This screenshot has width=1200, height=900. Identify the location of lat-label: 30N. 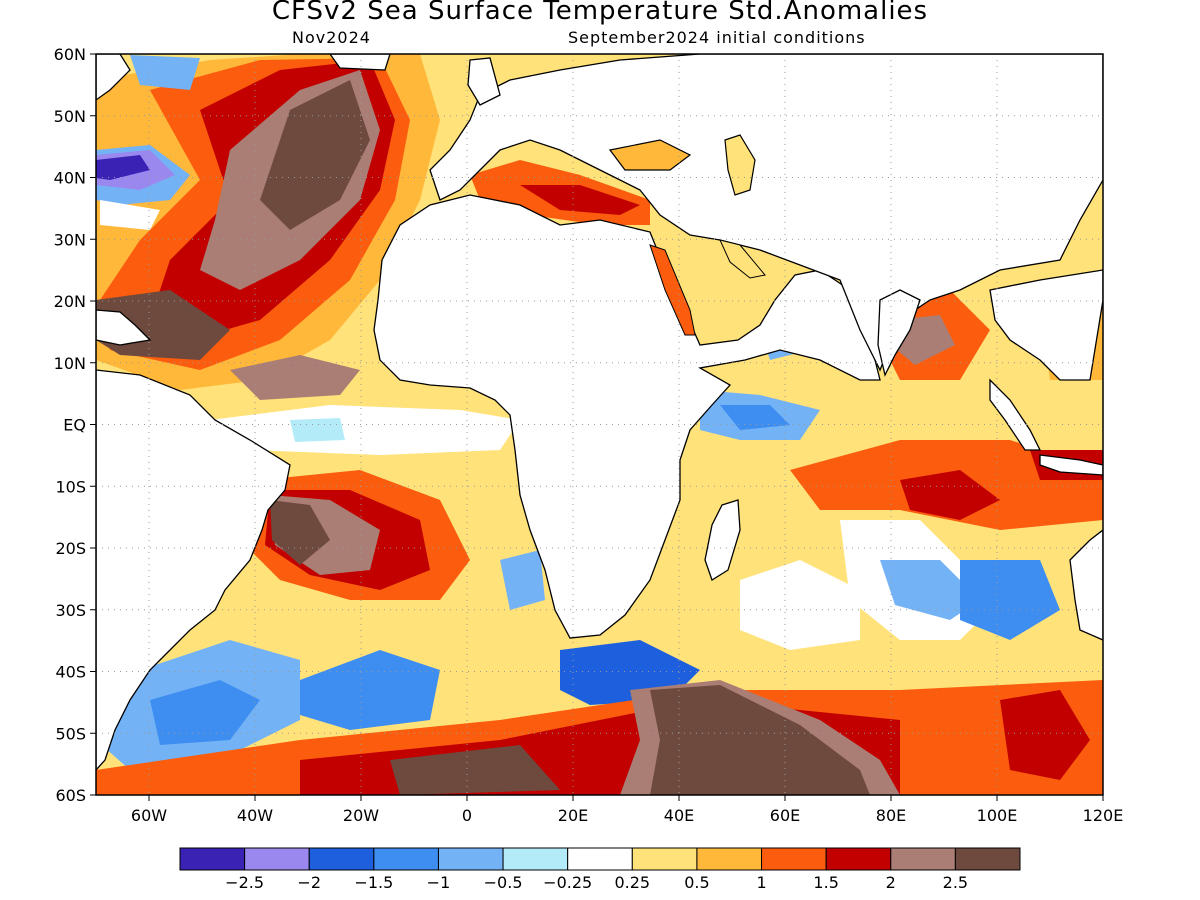
(70, 239).